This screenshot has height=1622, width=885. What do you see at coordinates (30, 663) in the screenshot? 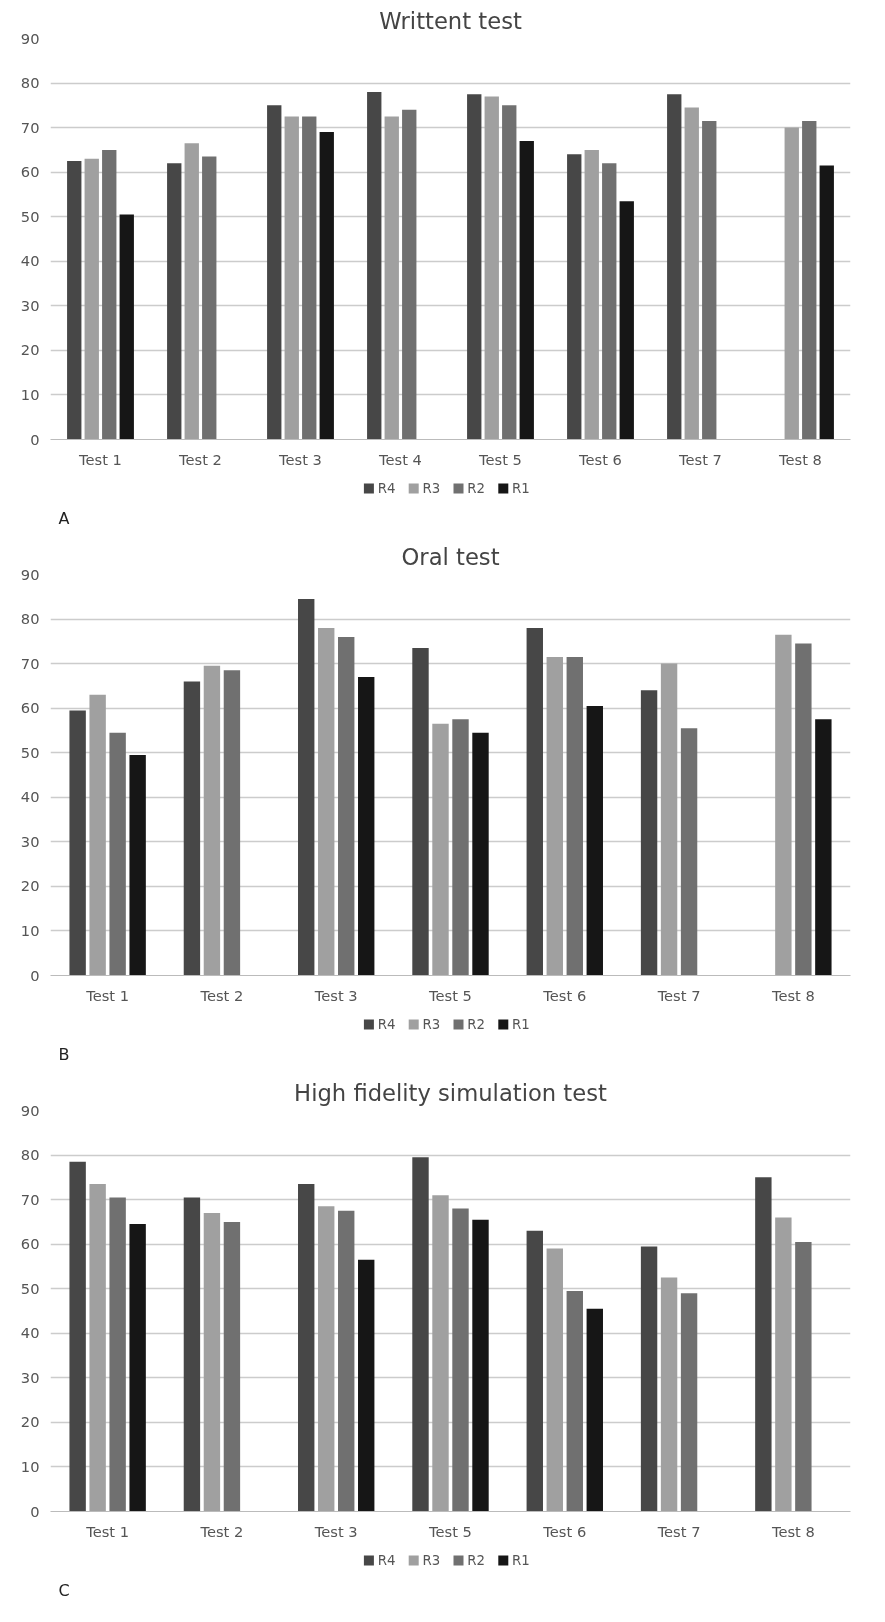
I see `y-tick-label: 70` at bounding box center [30, 663].